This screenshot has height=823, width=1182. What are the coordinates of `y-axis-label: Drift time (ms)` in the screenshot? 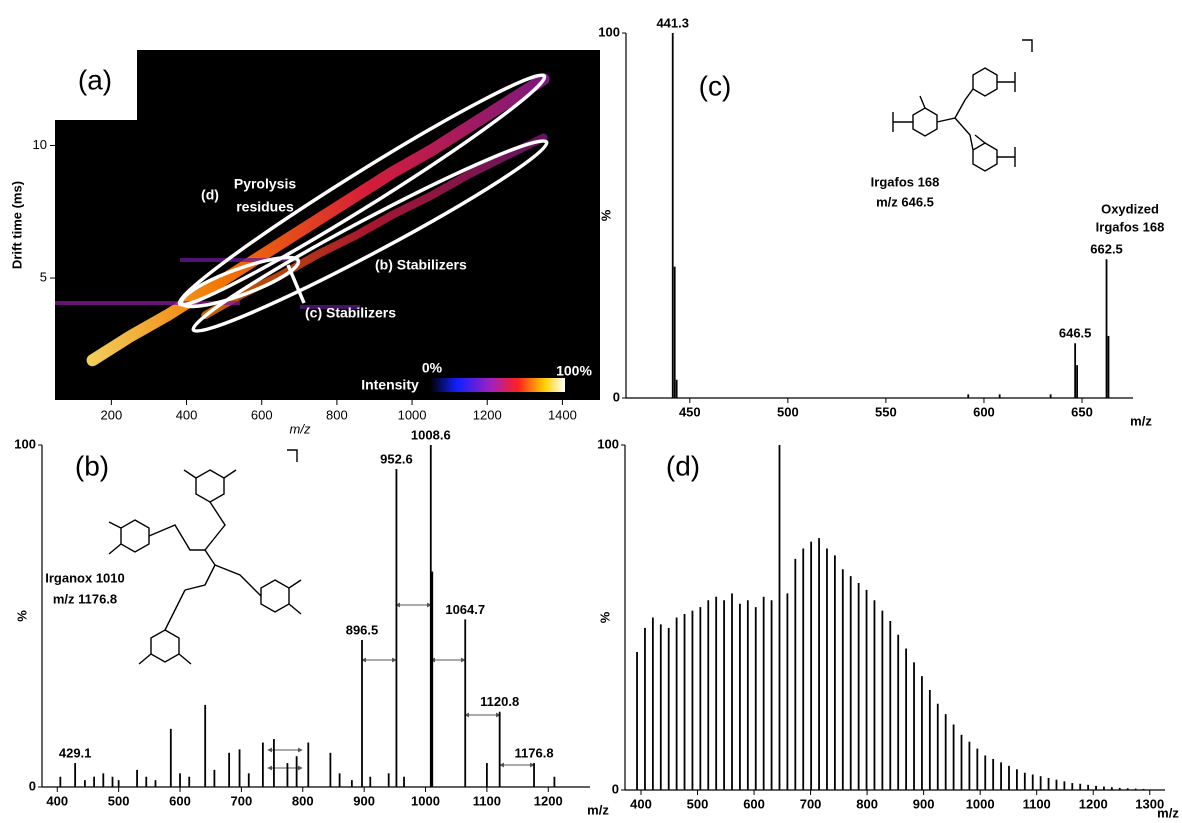 It's located at (16, 225).